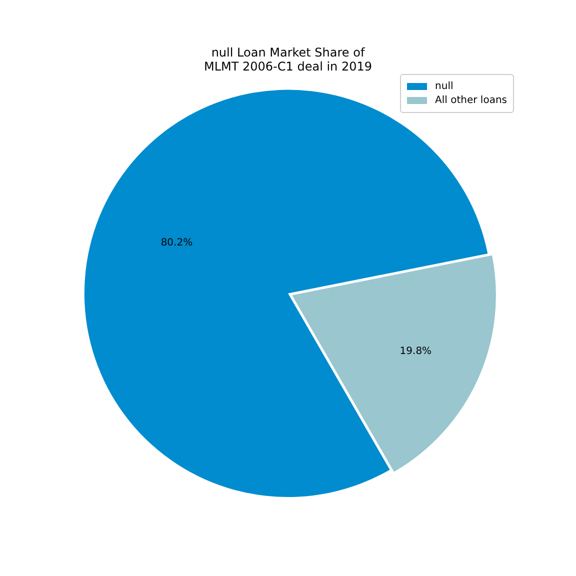 Image resolution: width=576 pixels, height=576 pixels. Describe the element at coordinates (288, 59) in the screenshot. I see `chart-title: null Loan Market Share of MLMT 2006-C1 deal in 2019` at that location.